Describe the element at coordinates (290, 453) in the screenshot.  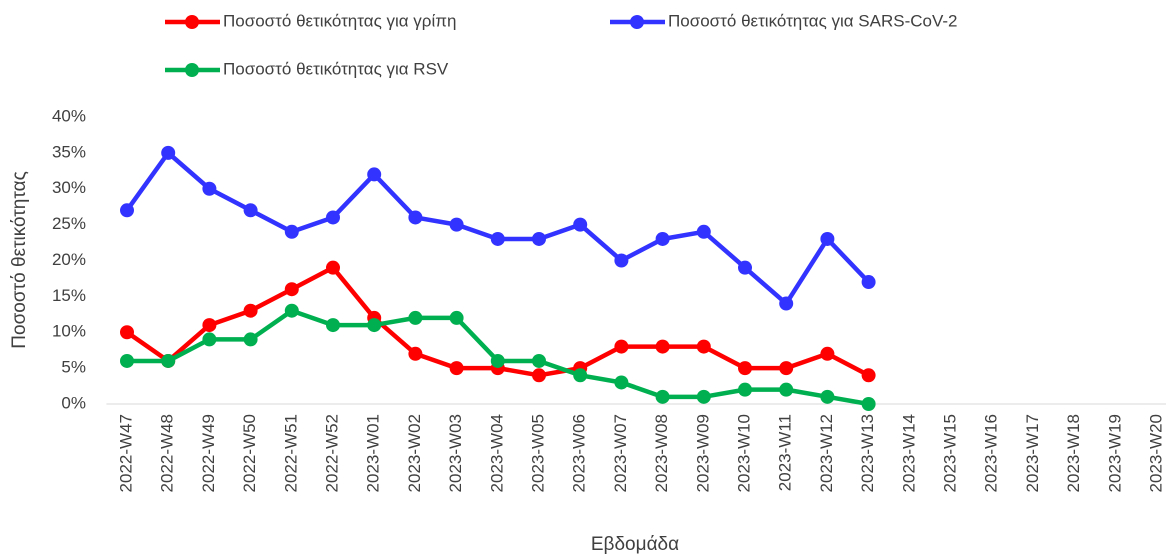
I see `x-tick-label: 2022-W51` at that location.